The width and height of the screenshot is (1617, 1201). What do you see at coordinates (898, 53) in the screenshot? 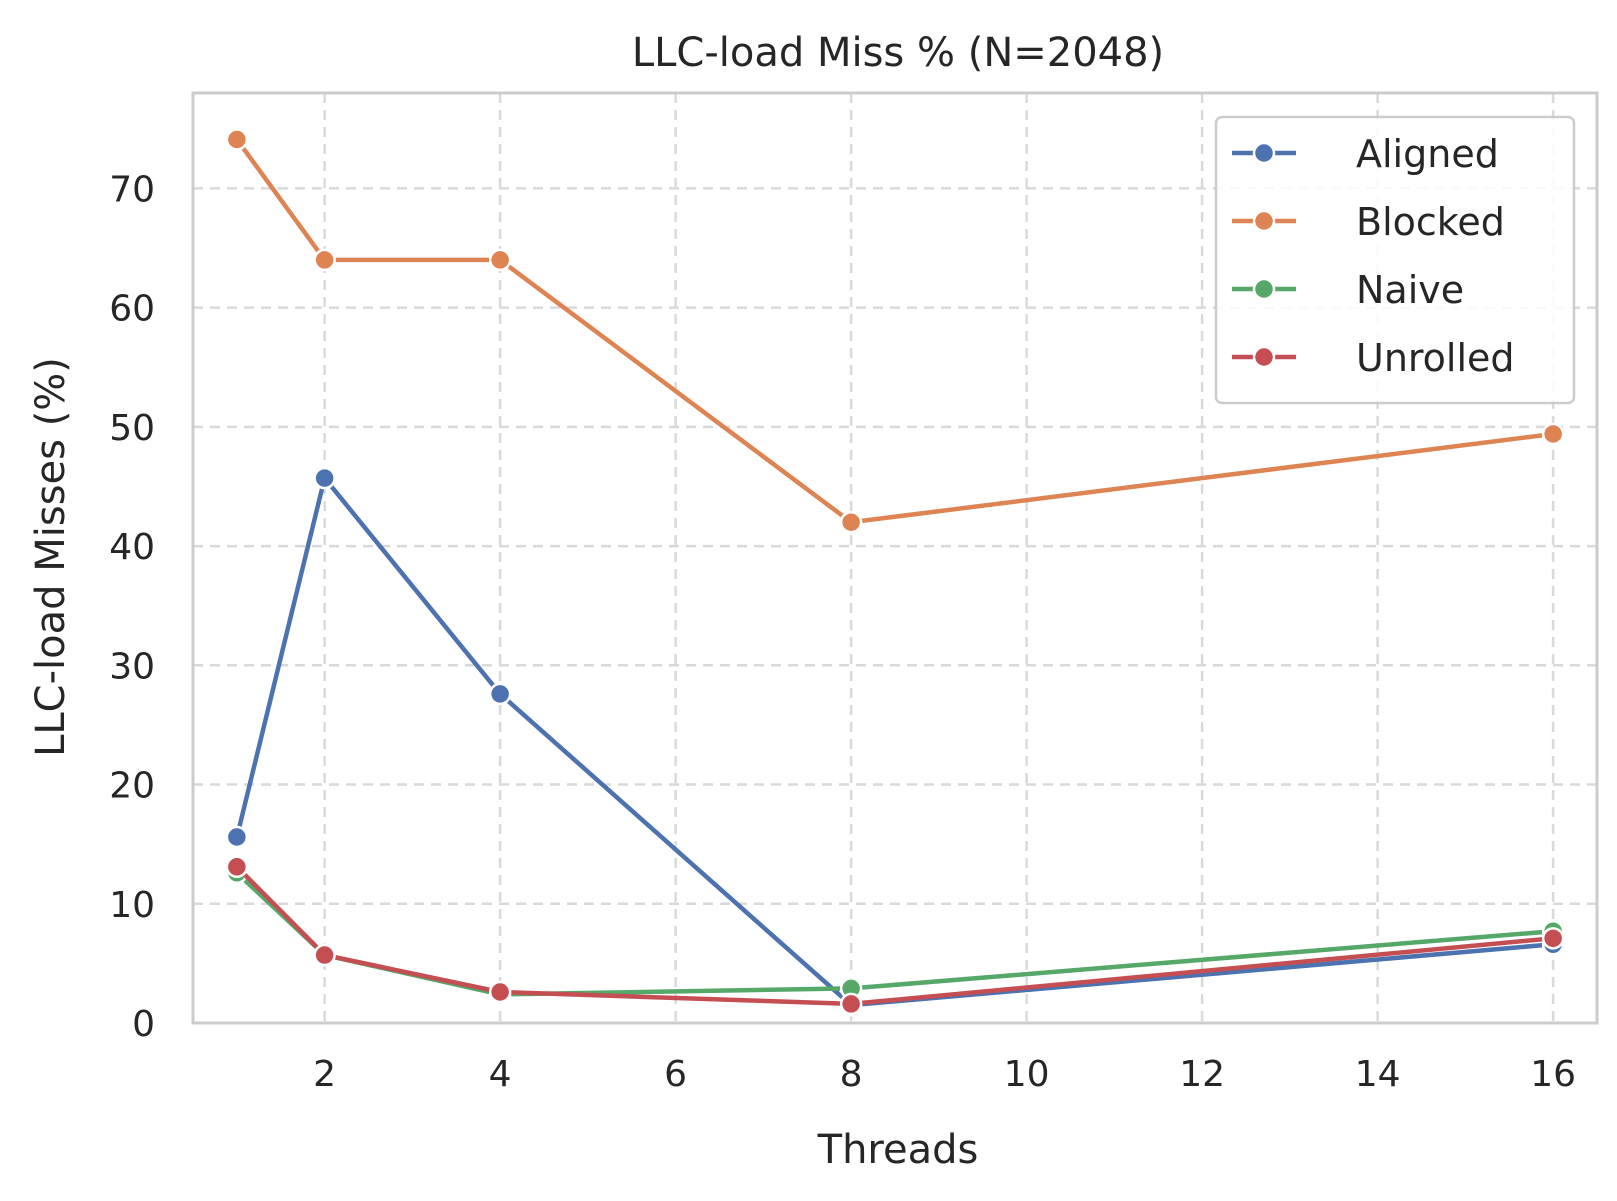
I see `chart-title: LLC-load Miss % (N=2048)` at bounding box center [898, 53].